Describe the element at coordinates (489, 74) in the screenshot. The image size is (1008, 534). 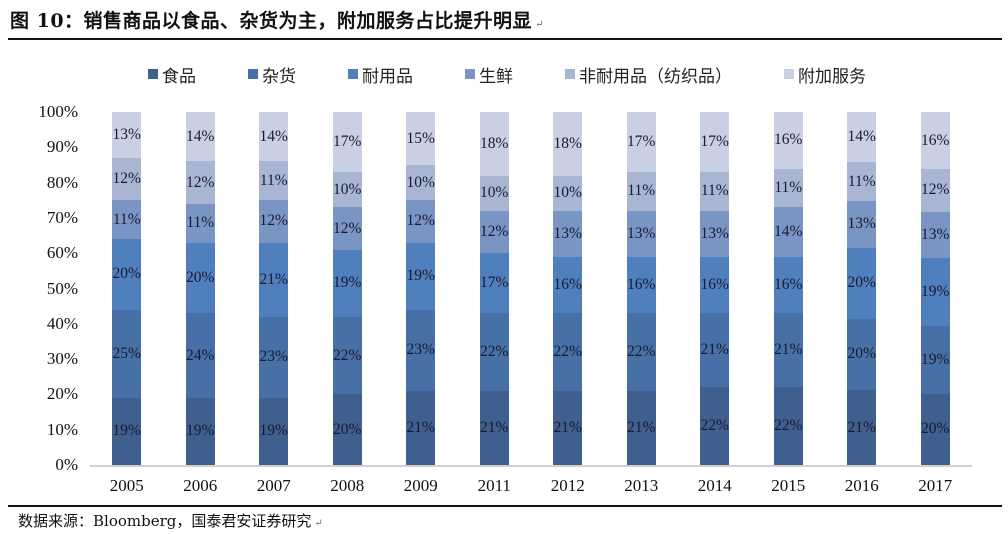
I see `legend-item: 生鲜` at that location.